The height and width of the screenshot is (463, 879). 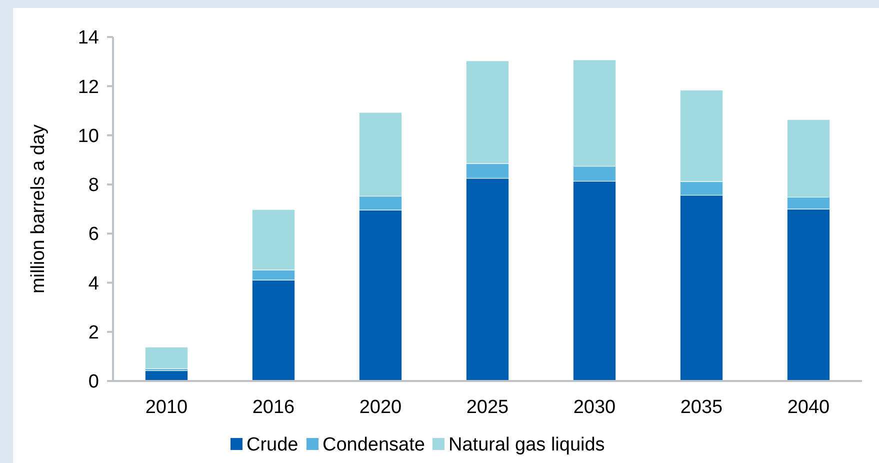 I want to click on y-tick-label: 8, so click(x=93, y=185).